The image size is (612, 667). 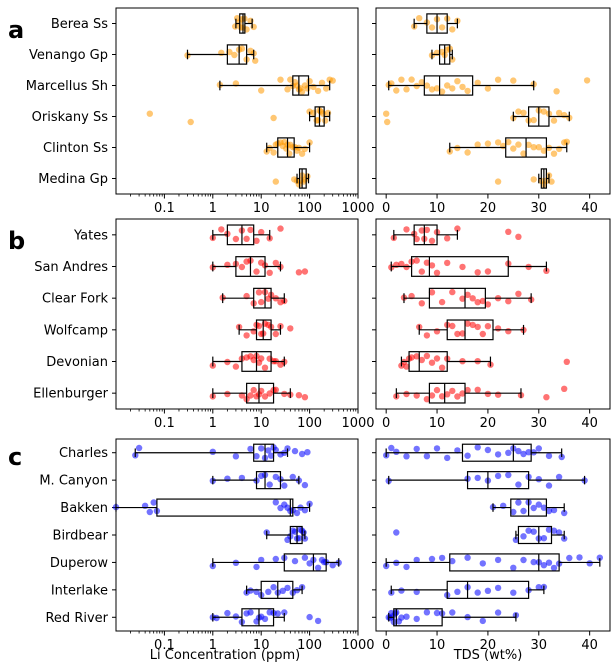 I want to click on li-b-ellenburger-box, so click(x=260, y=393).